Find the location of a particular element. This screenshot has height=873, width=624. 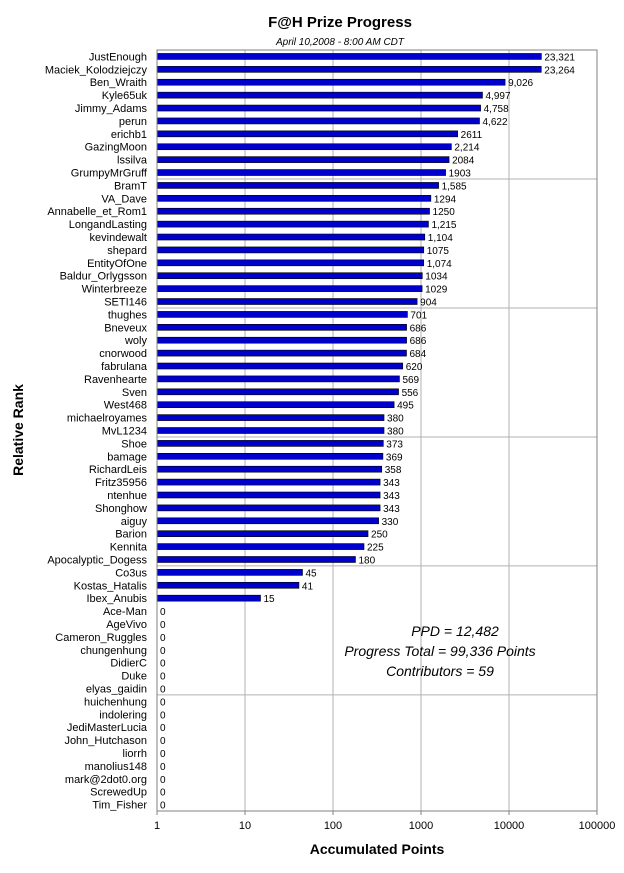

ppd-annotation: PPD = 12,482 is located at coordinates (455, 631).